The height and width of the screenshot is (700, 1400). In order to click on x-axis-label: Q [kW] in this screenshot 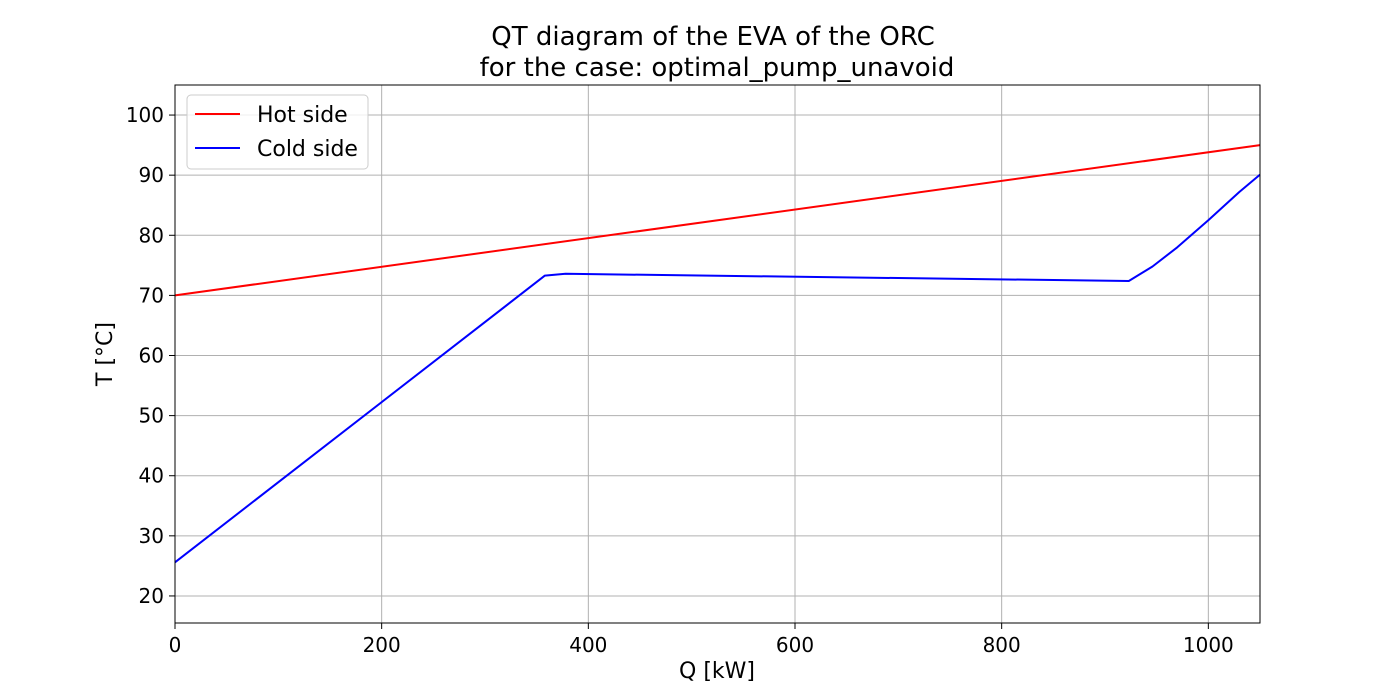, I will do `click(717, 671)`.